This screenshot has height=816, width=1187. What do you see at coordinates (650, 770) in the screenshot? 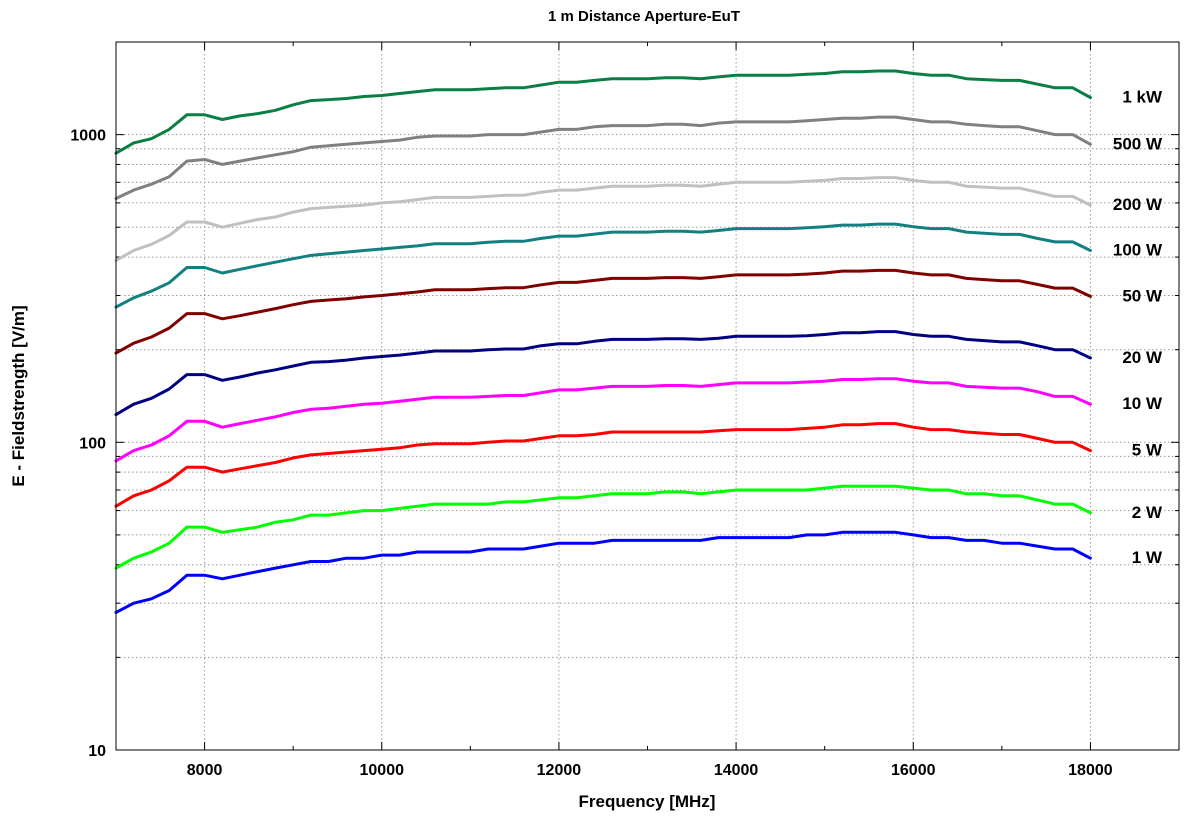
I see `x-tick-labels: 8000 10000 12000 14000 16000 18000` at bounding box center [650, 770].